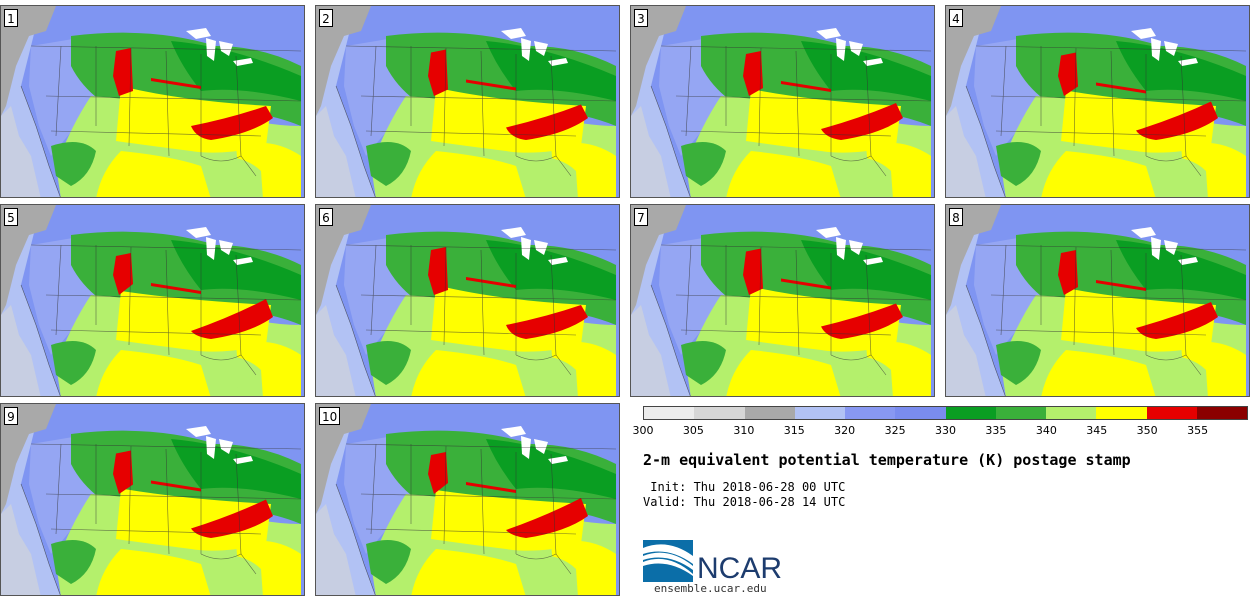 The image size is (1260, 597). What do you see at coordinates (152, 300) in the screenshot?
I see `ensemble-member-map: 5` at bounding box center [152, 300].